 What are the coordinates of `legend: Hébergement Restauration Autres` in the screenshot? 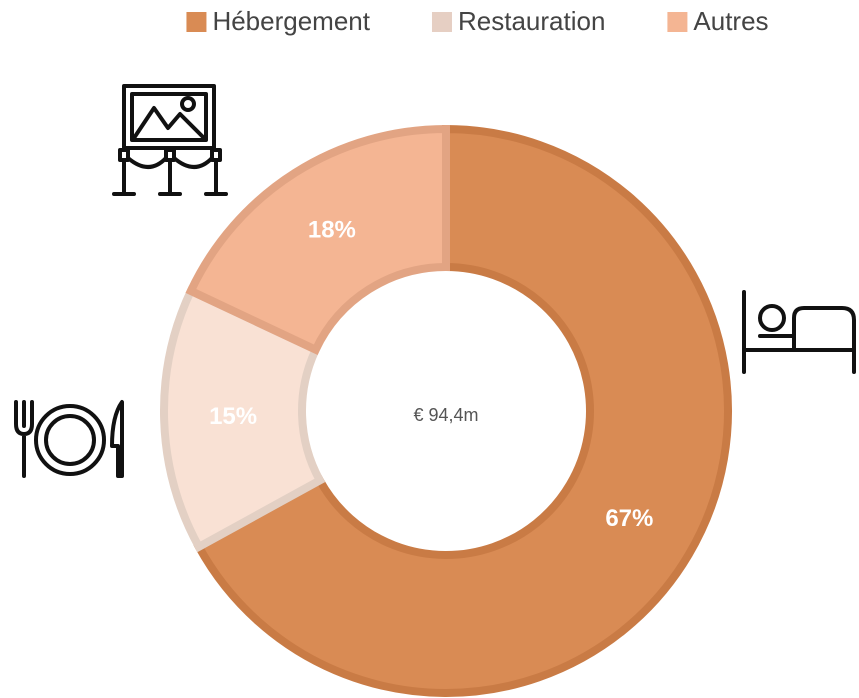 It's located at (477, 21).